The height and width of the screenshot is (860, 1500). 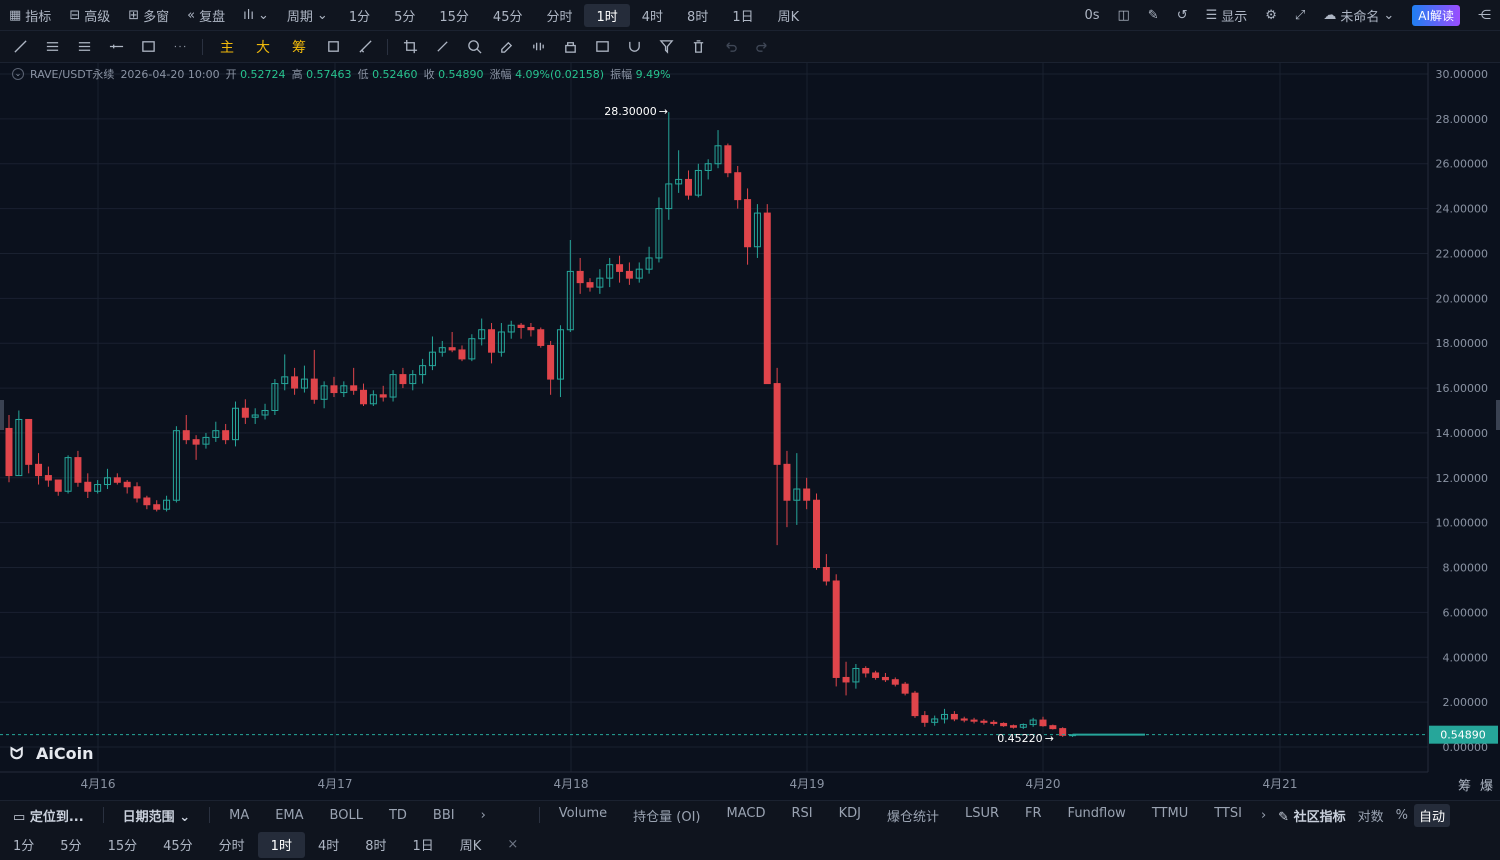 What do you see at coordinates (84, 47) in the screenshot?
I see `horizontal-lines-icon` at bounding box center [84, 47].